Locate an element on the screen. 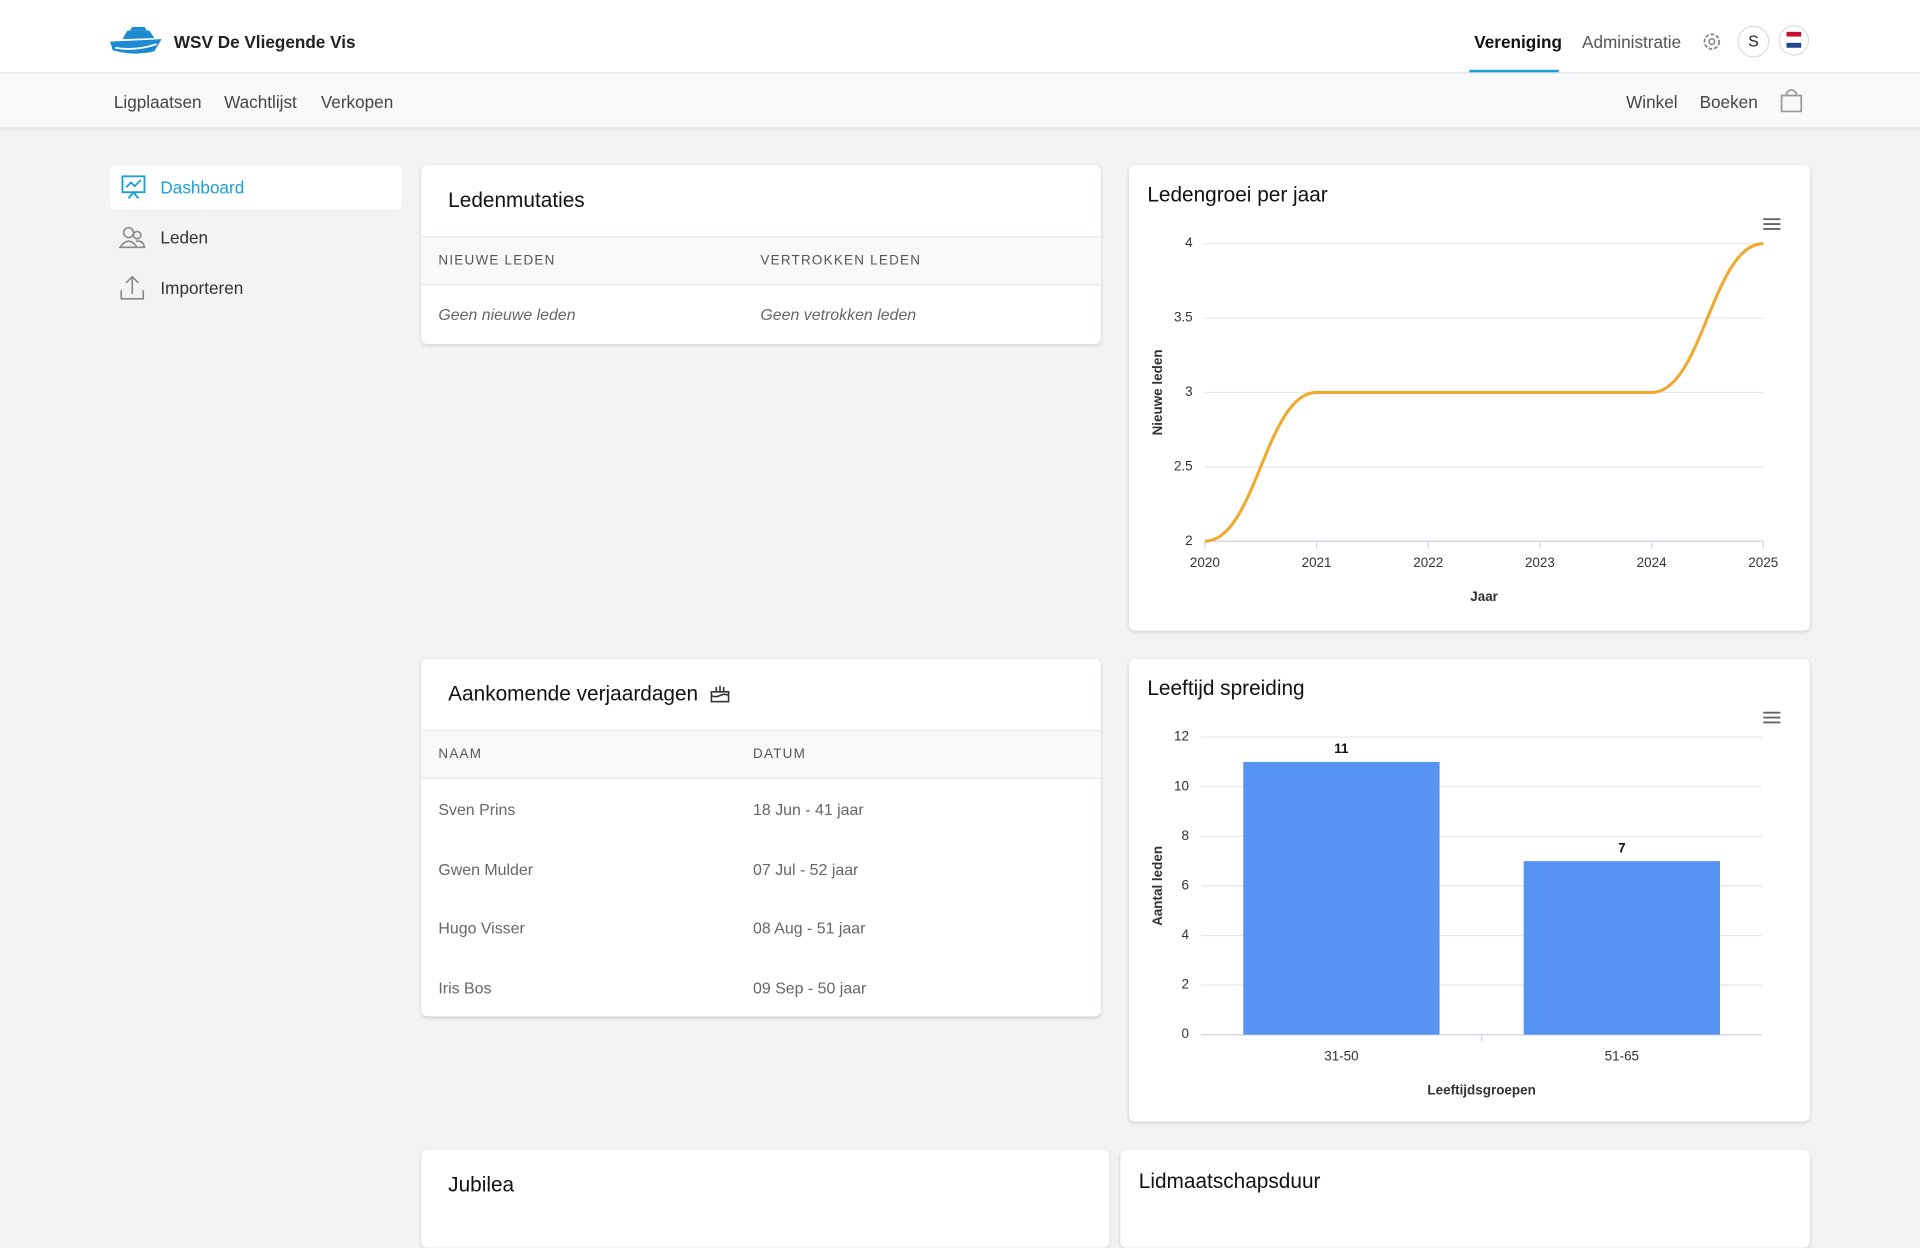  sidebar-link: Dashboard is located at coordinates (202, 187).